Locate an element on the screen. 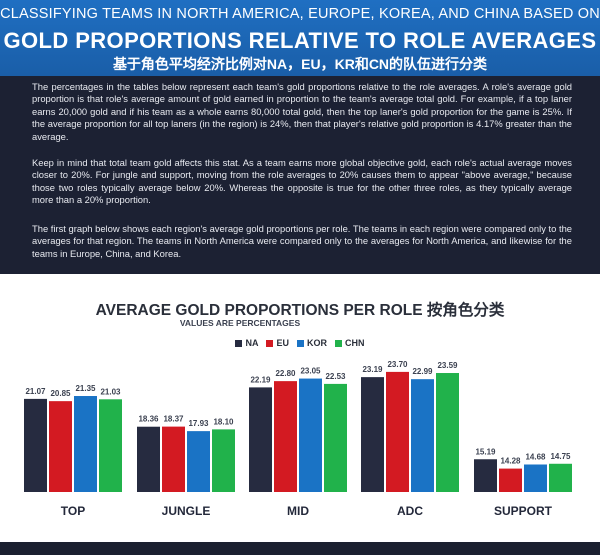 The height and width of the screenshot is (555, 600). legend-item-eu: EU is located at coordinates (277, 343).